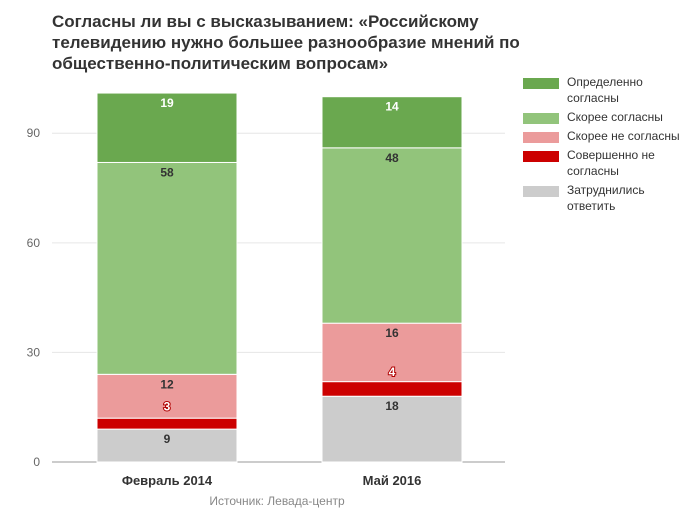 The width and height of the screenshot is (692, 519). Describe the element at coordinates (272, 480) in the screenshot. I see `x-axis-categories: Февраль 2014 Май 2016` at that location.